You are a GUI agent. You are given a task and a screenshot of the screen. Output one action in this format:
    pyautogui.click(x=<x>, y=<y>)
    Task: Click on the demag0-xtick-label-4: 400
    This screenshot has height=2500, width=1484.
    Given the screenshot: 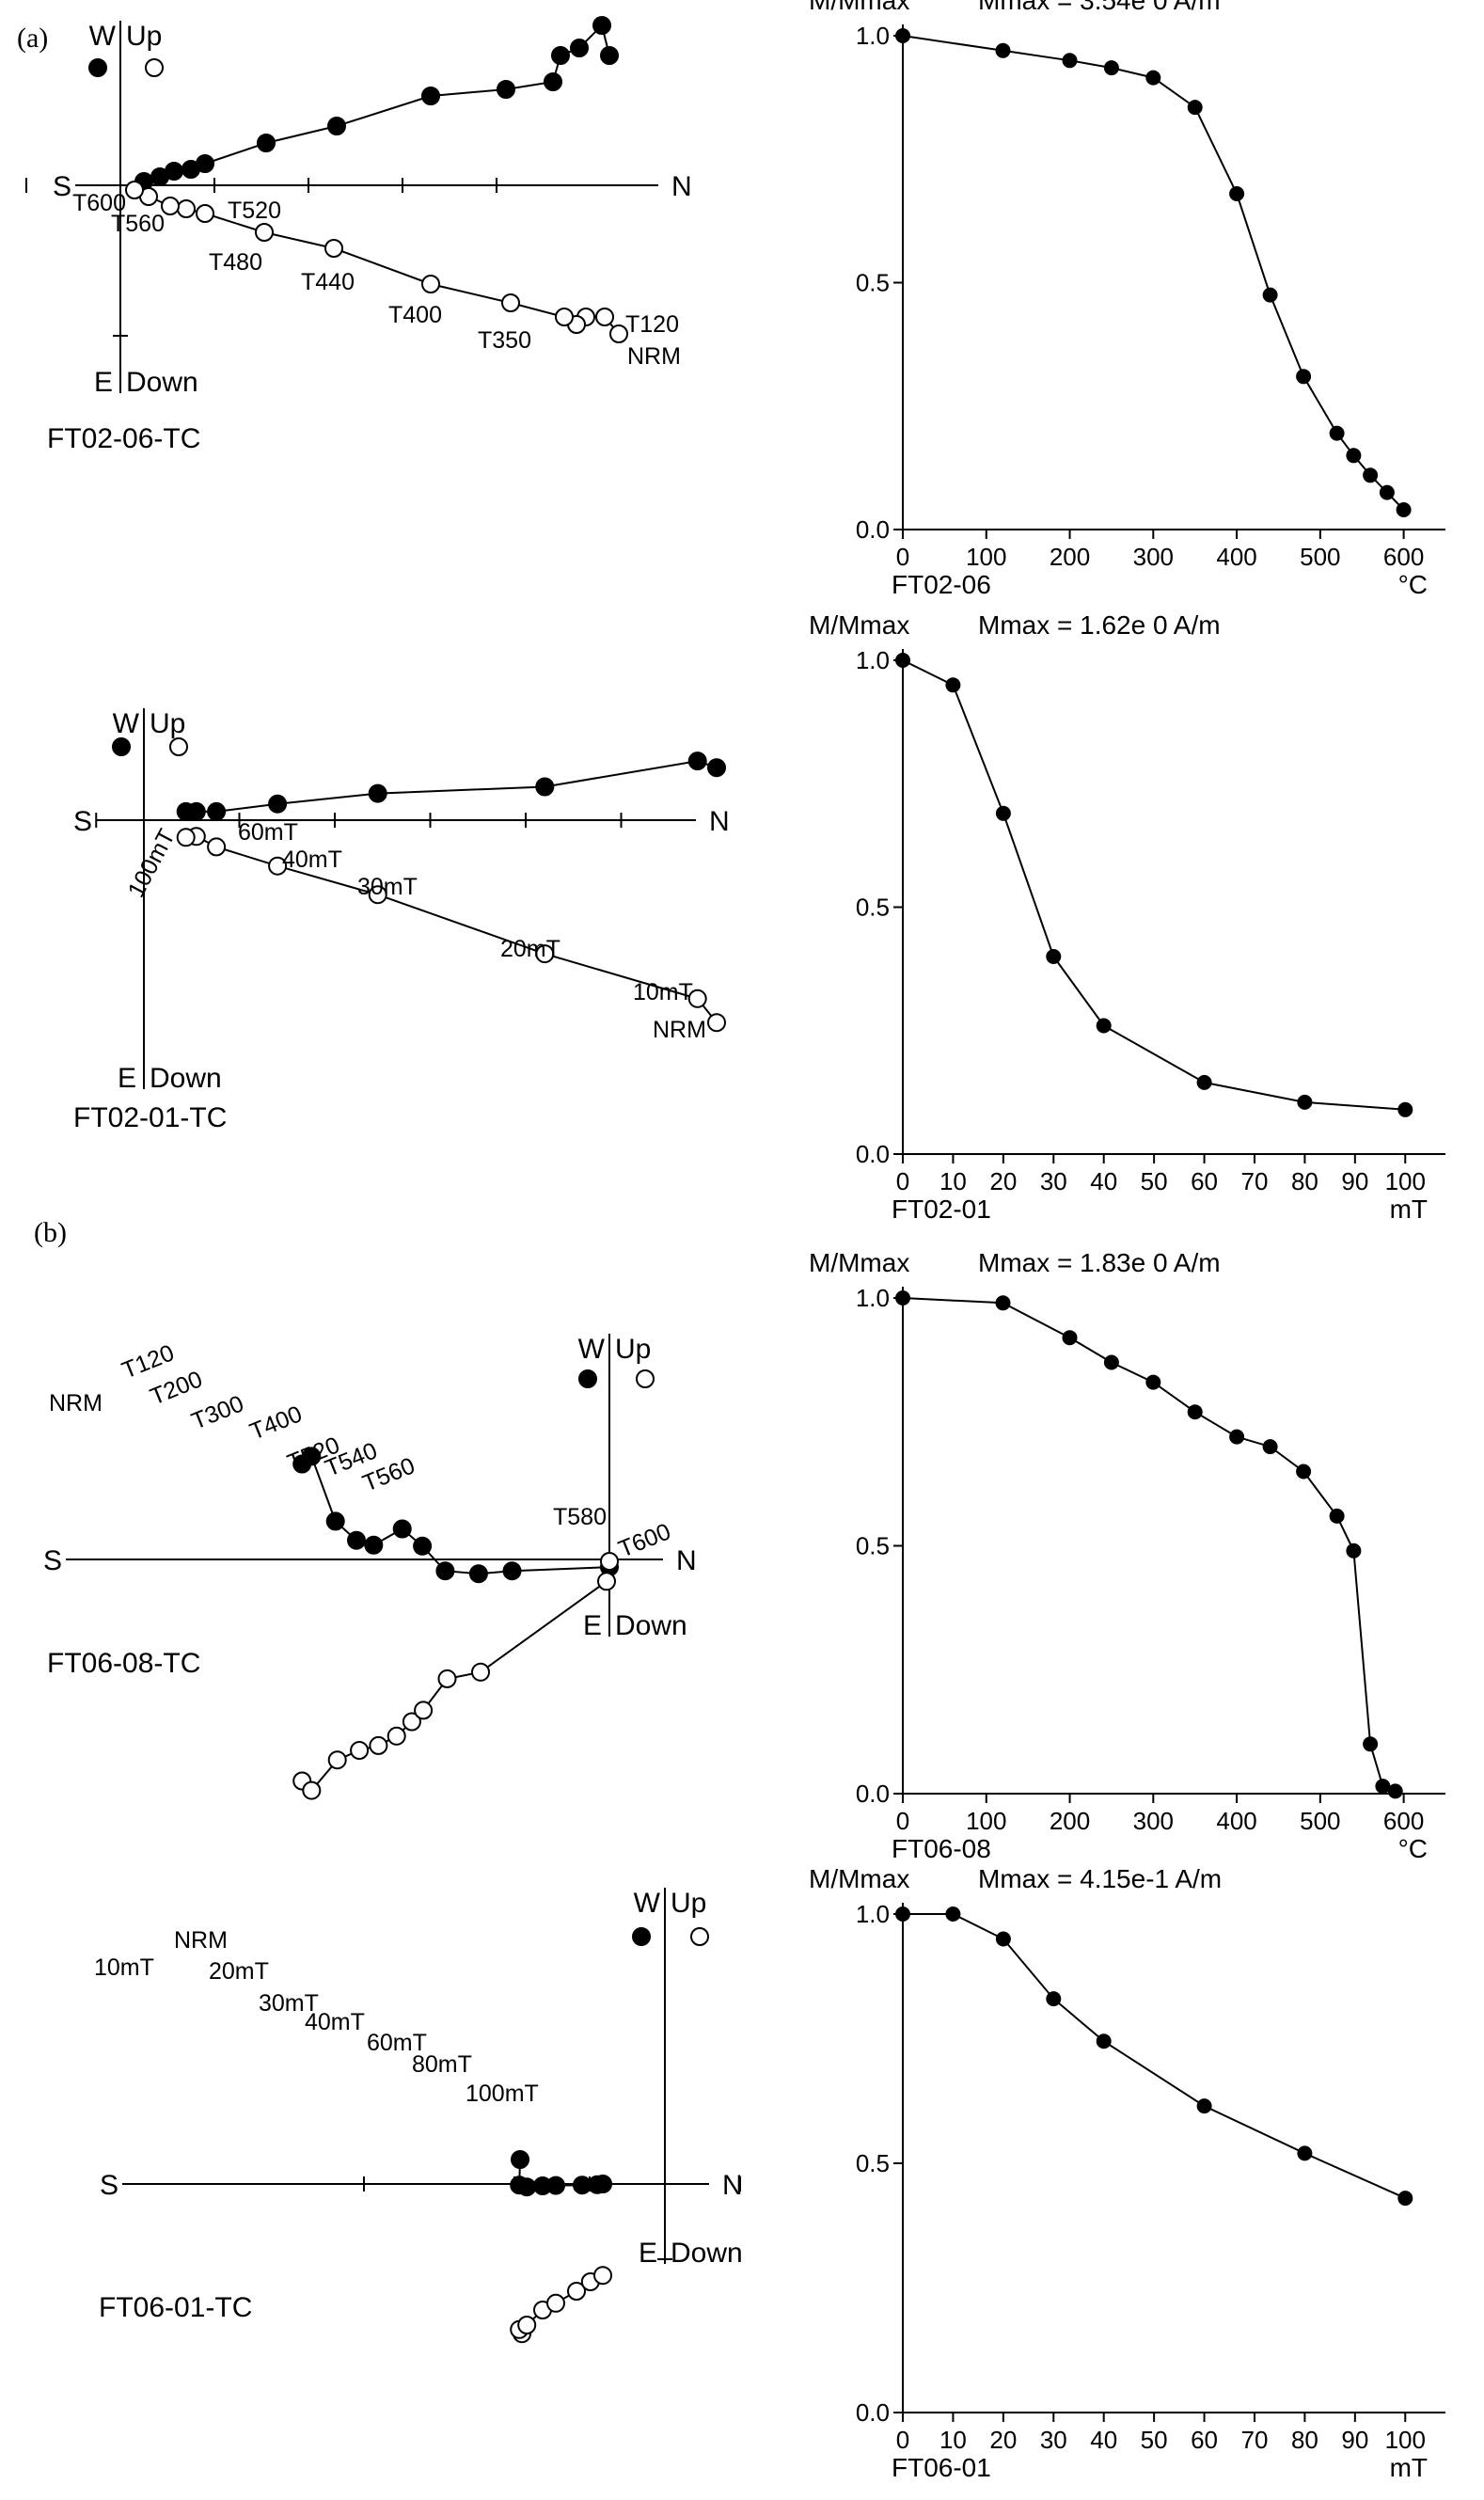 What is the action you would take?
    pyautogui.click(x=1236, y=557)
    